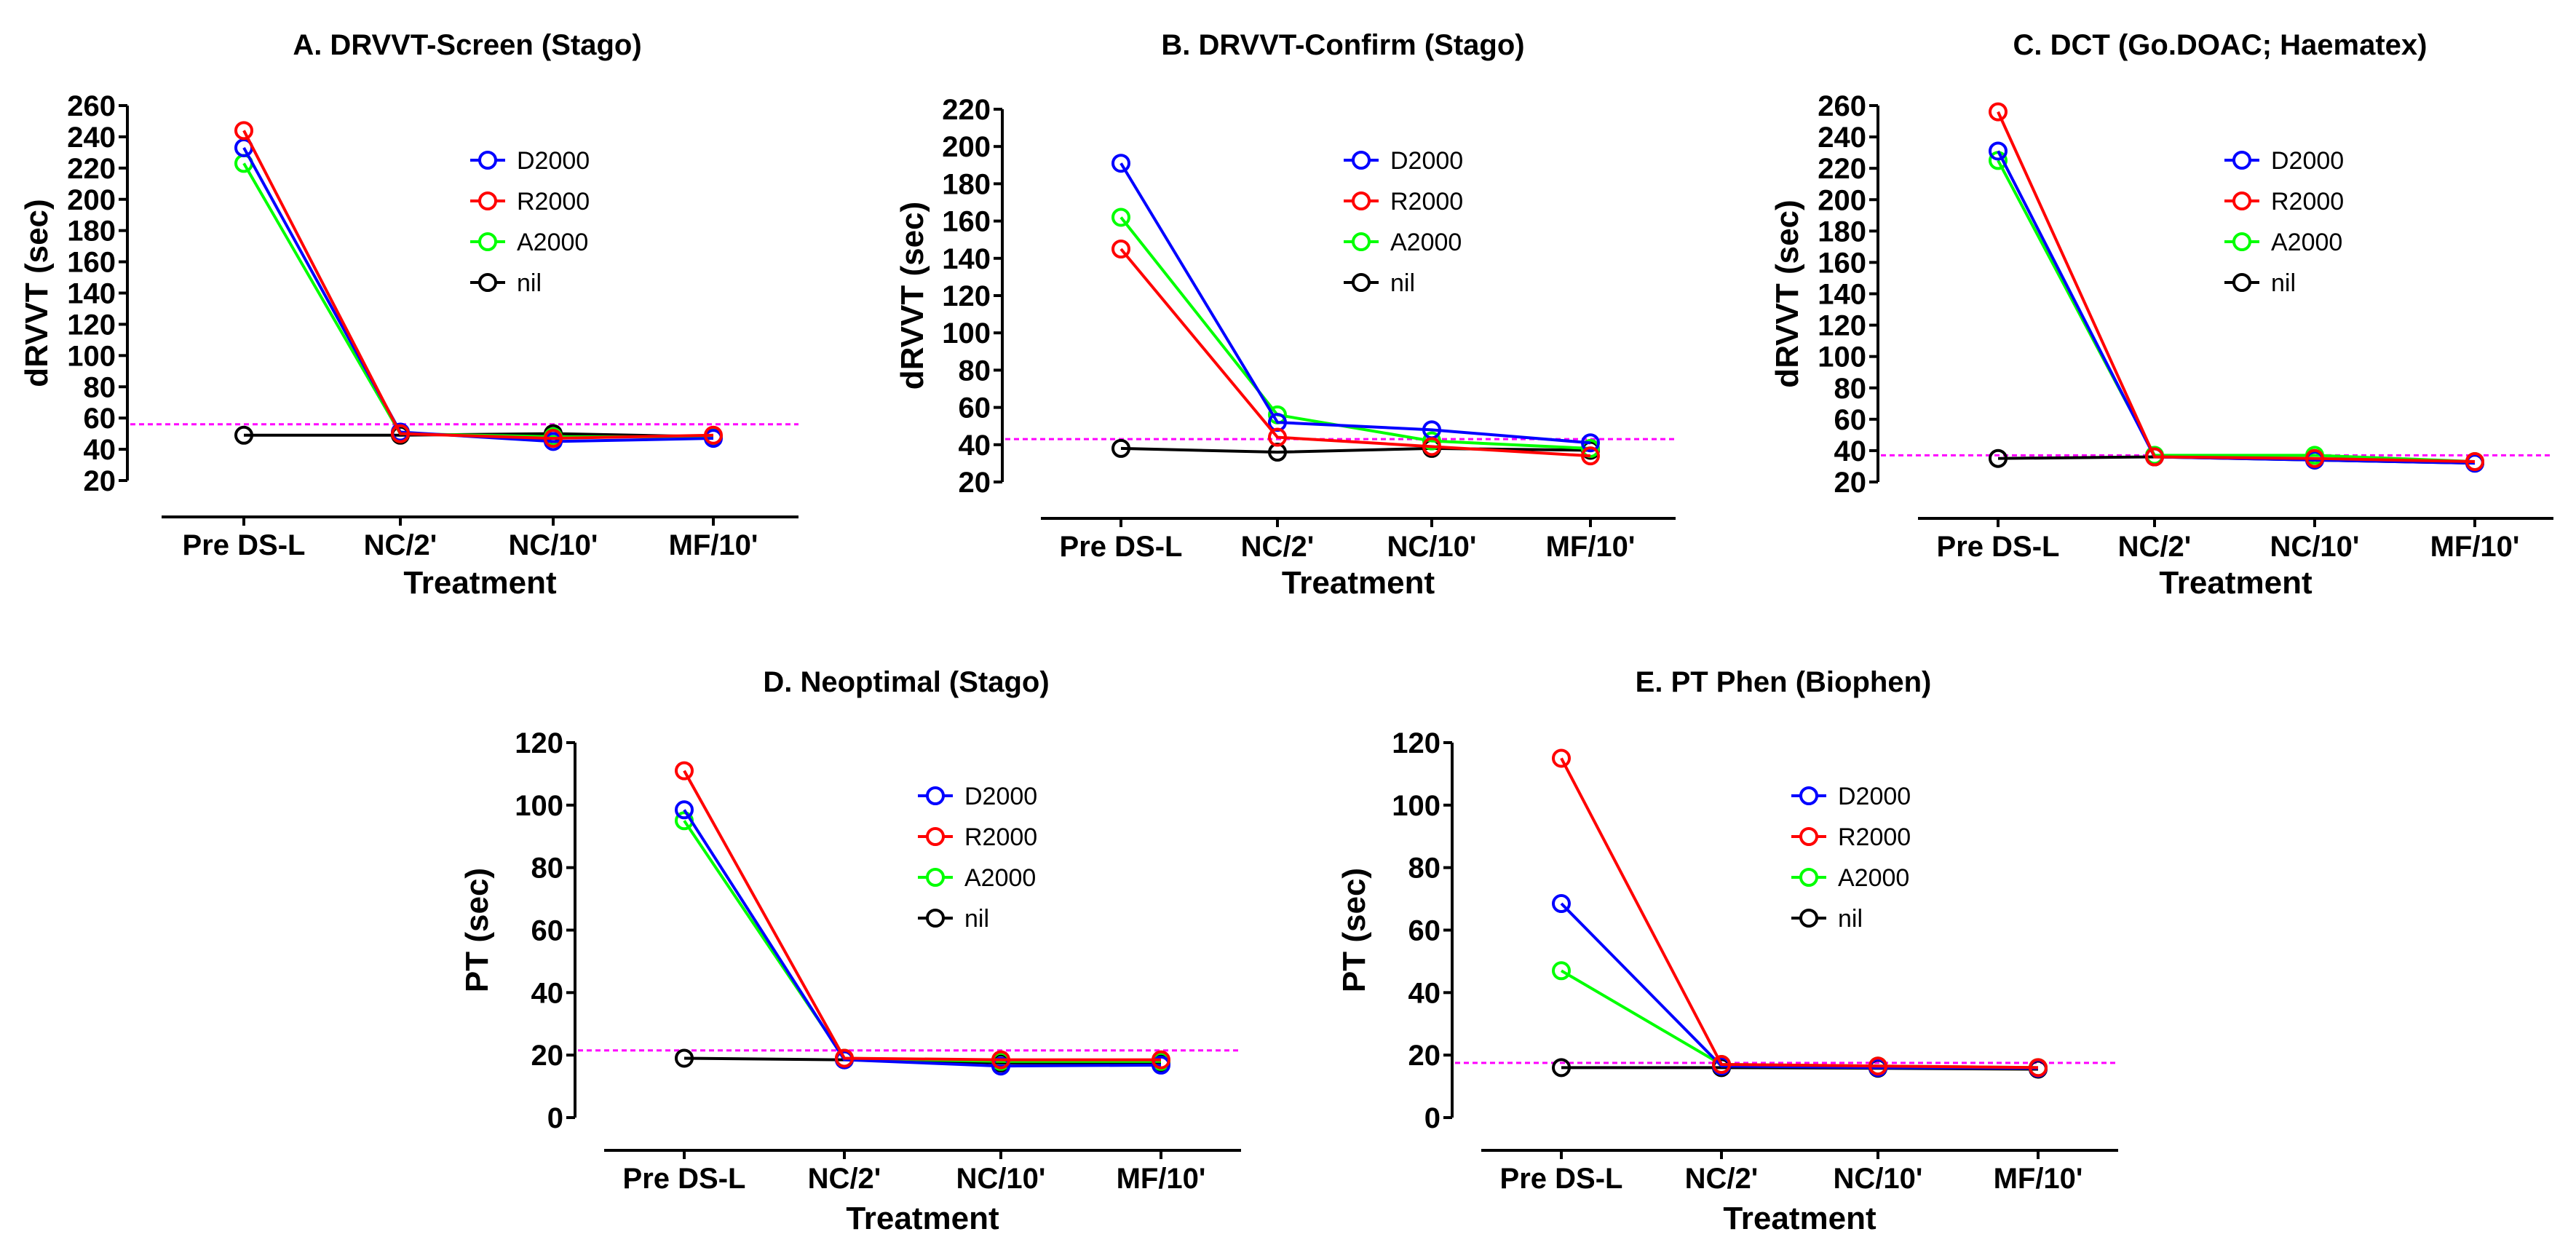 The image size is (2576, 1245). I want to click on y-tick-label: 160, so click(966, 222).